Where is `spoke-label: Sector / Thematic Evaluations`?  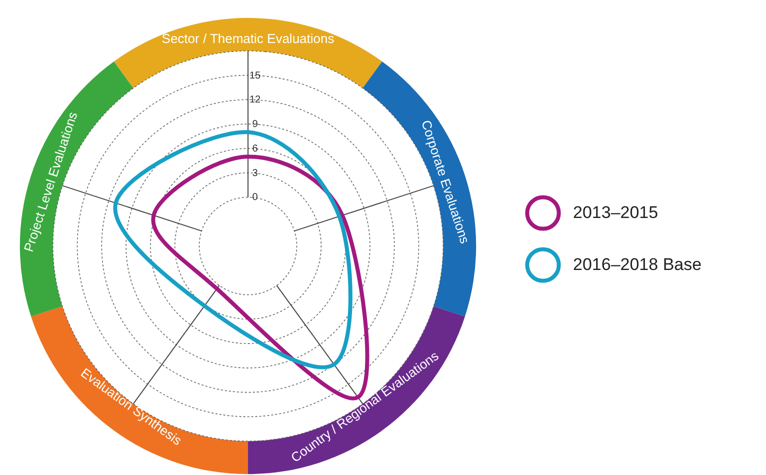
spoke-label: Sector / Thematic Evaluations is located at coordinates (248, 38).